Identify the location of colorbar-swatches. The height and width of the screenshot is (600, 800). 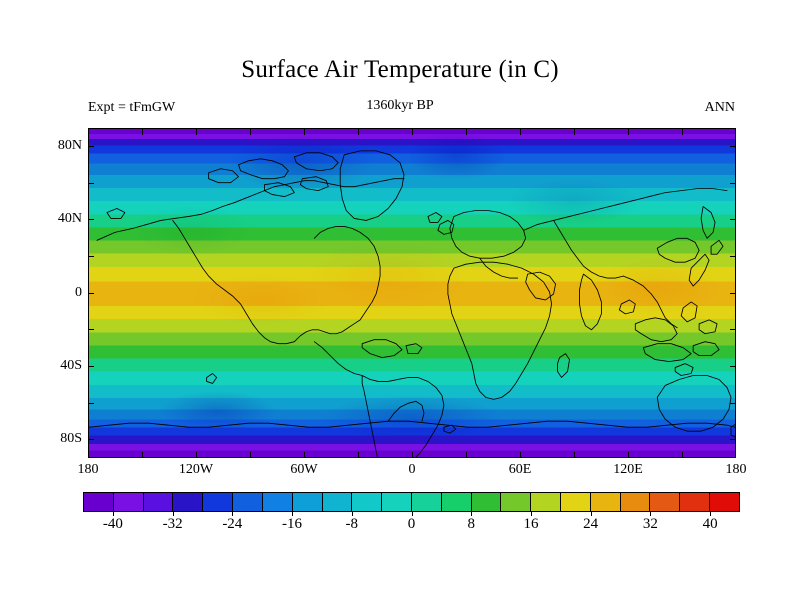
(411, 502).